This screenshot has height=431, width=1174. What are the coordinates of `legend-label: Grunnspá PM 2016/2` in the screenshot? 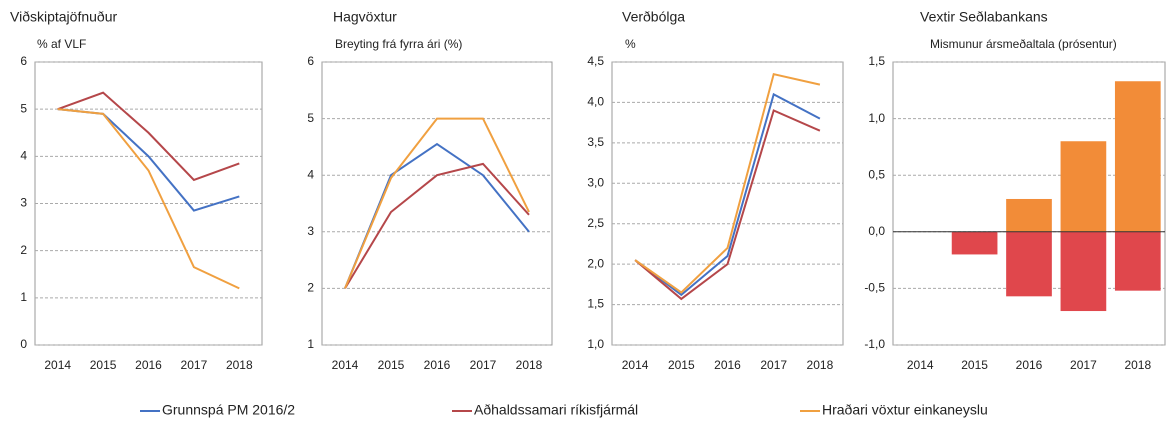 It's located at (228, 410).